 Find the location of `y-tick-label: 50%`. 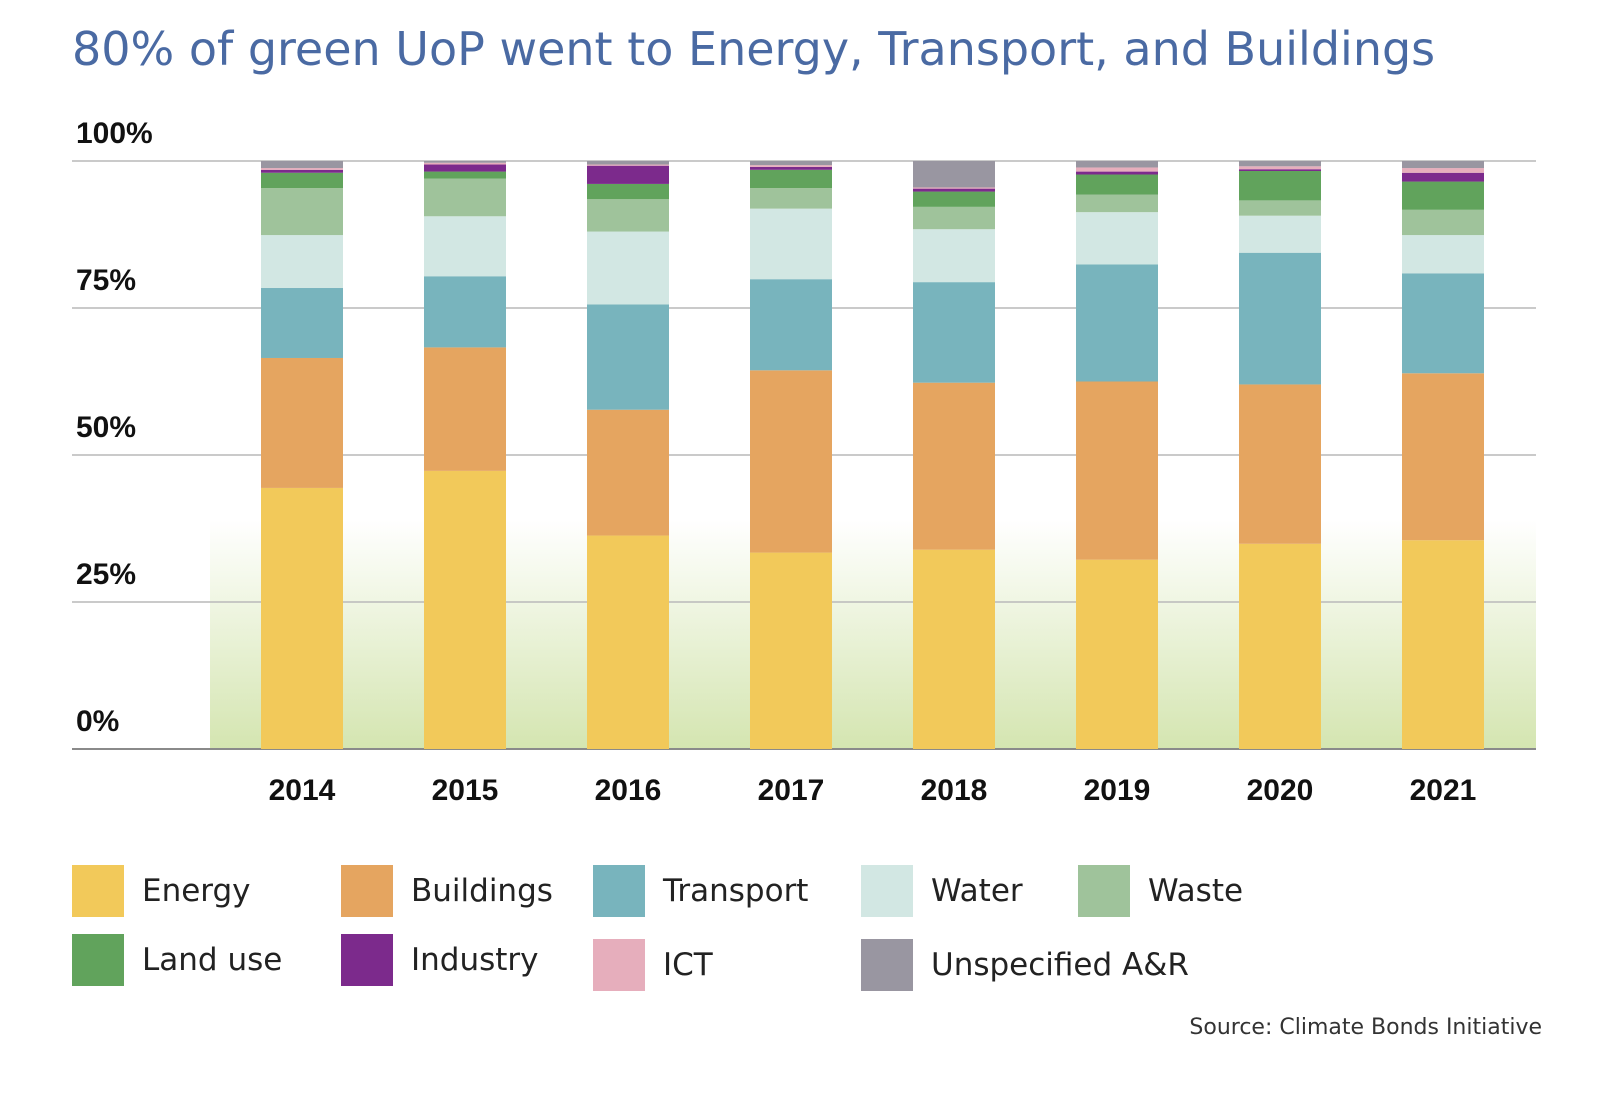

y-tick-label: 50% is located at coordinates (106, 427).